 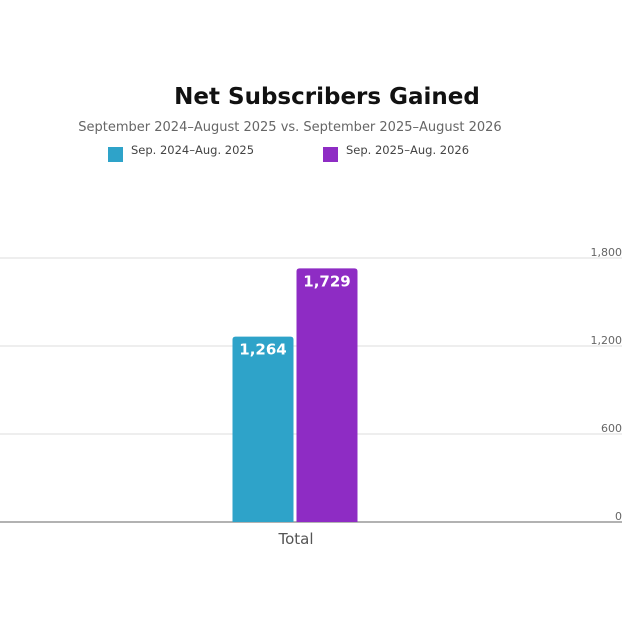 What do you see at coordinates (611, 428) in the screenshot?
I see `y-tick-label: 600` at bounding box center [611, 428].